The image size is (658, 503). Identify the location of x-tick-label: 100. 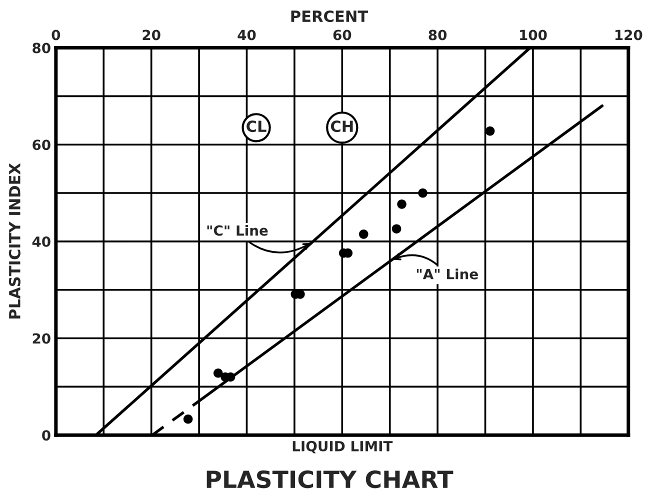
(533, 35).